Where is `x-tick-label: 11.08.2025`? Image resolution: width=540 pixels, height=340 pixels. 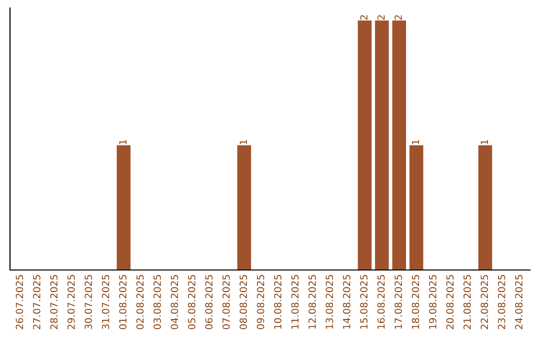
x-tick-label: 11.08.2025 is located at coordinates (295, 302).